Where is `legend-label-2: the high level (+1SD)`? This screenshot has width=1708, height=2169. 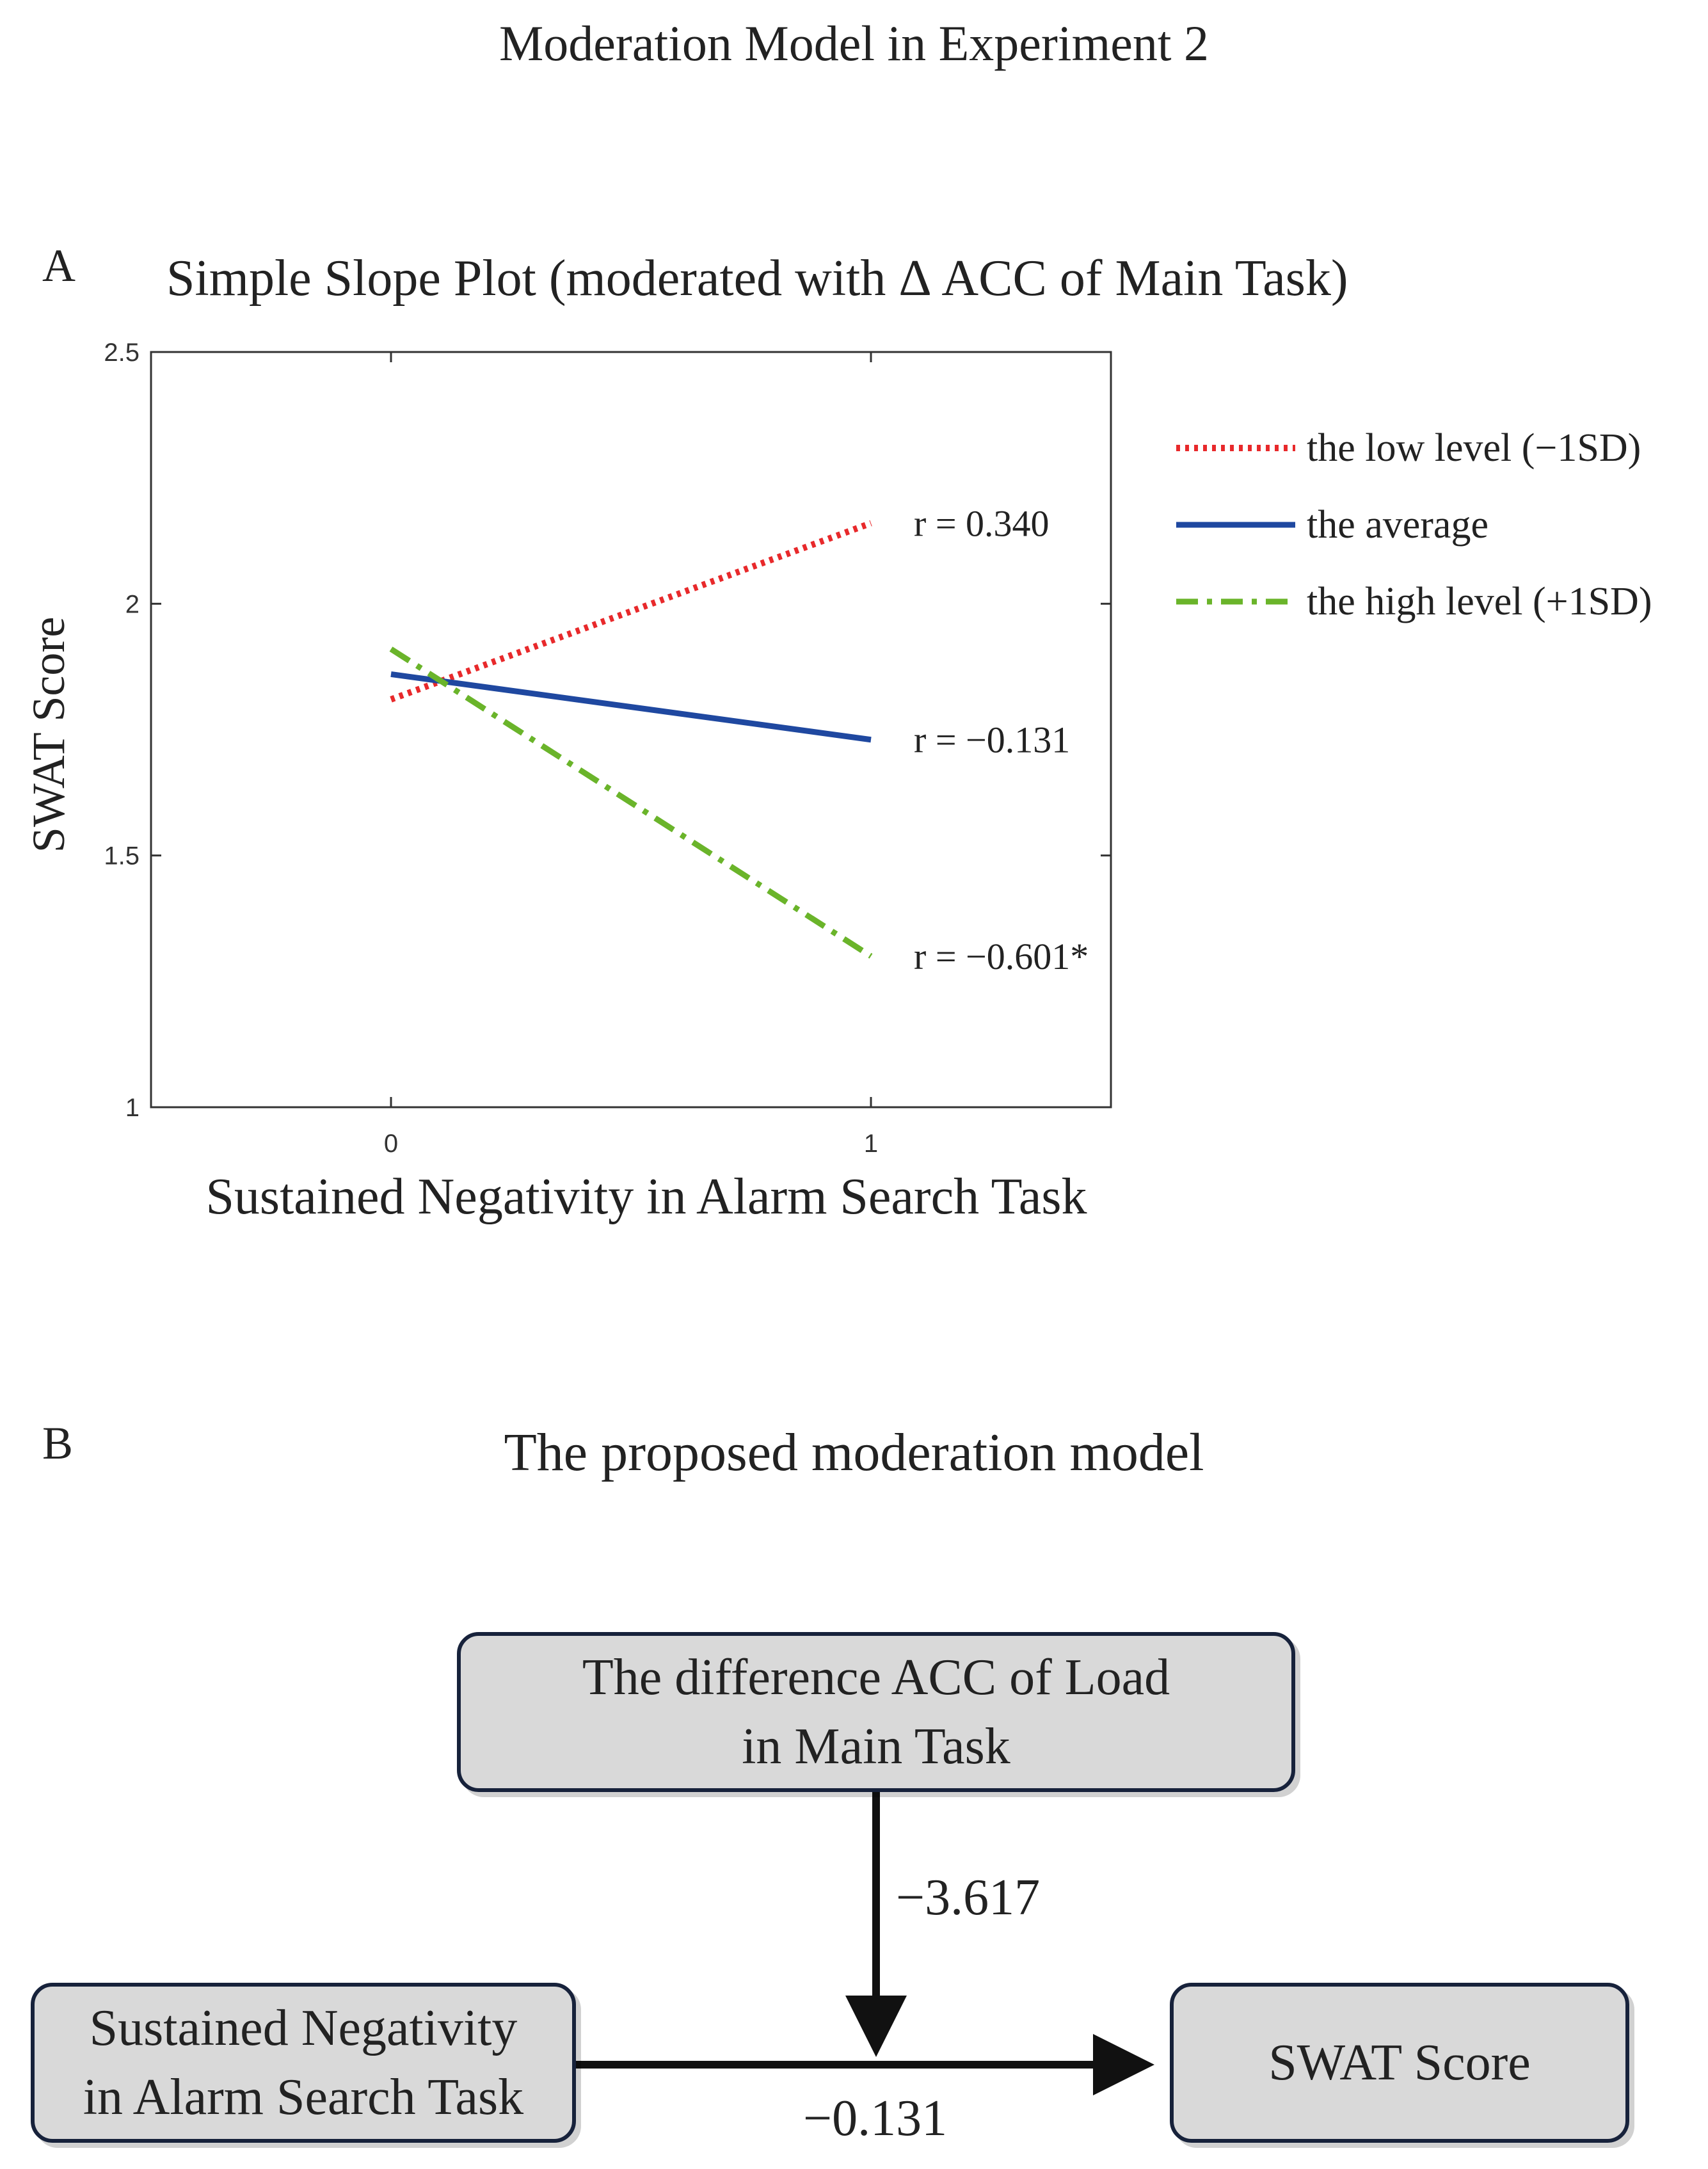
legend-label-2: the high level (+1SD) is located at coordinates (1479, 601).